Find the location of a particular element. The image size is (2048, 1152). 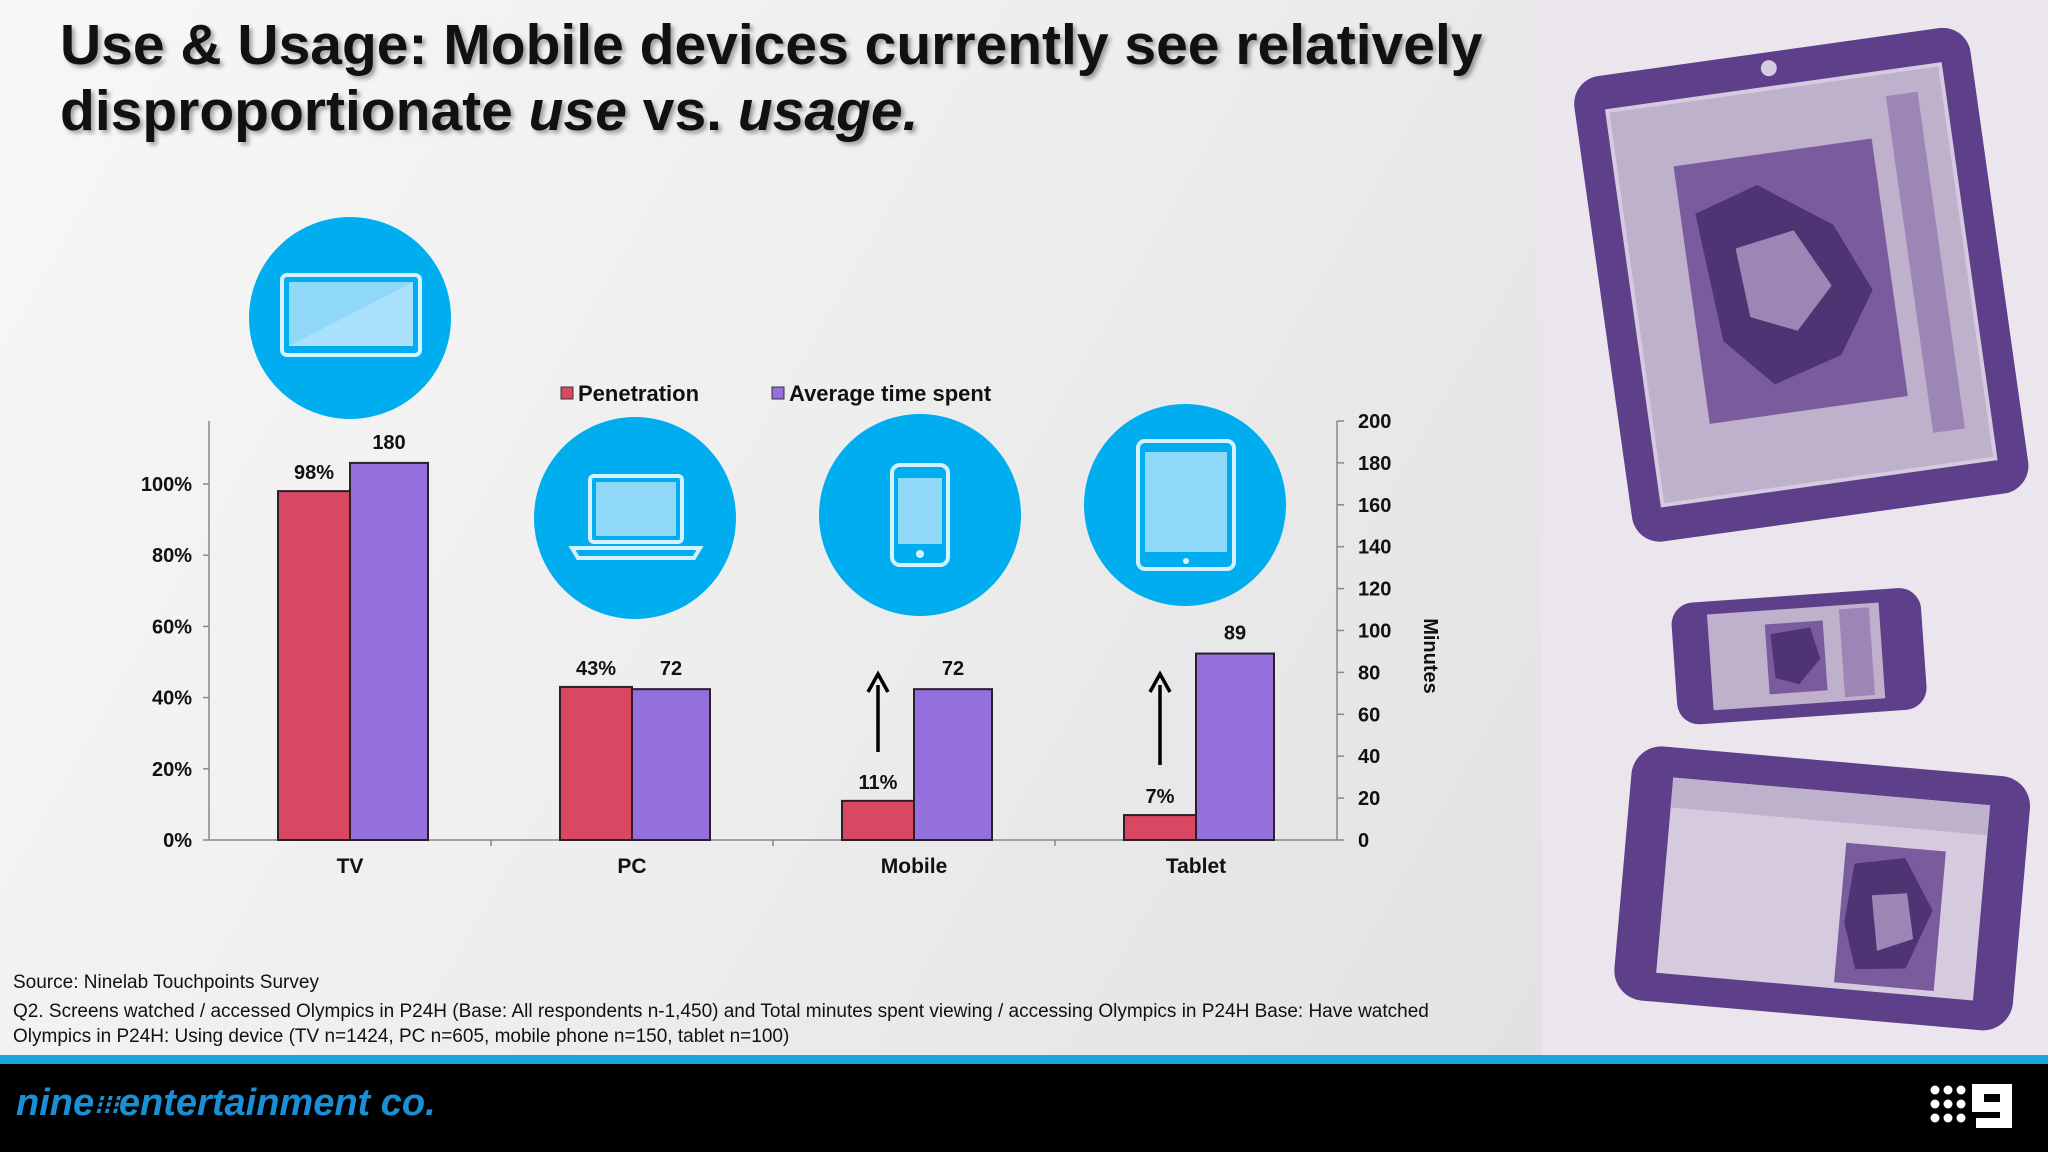

data-label-penetration: 43% is located at coordinates (596, 669).